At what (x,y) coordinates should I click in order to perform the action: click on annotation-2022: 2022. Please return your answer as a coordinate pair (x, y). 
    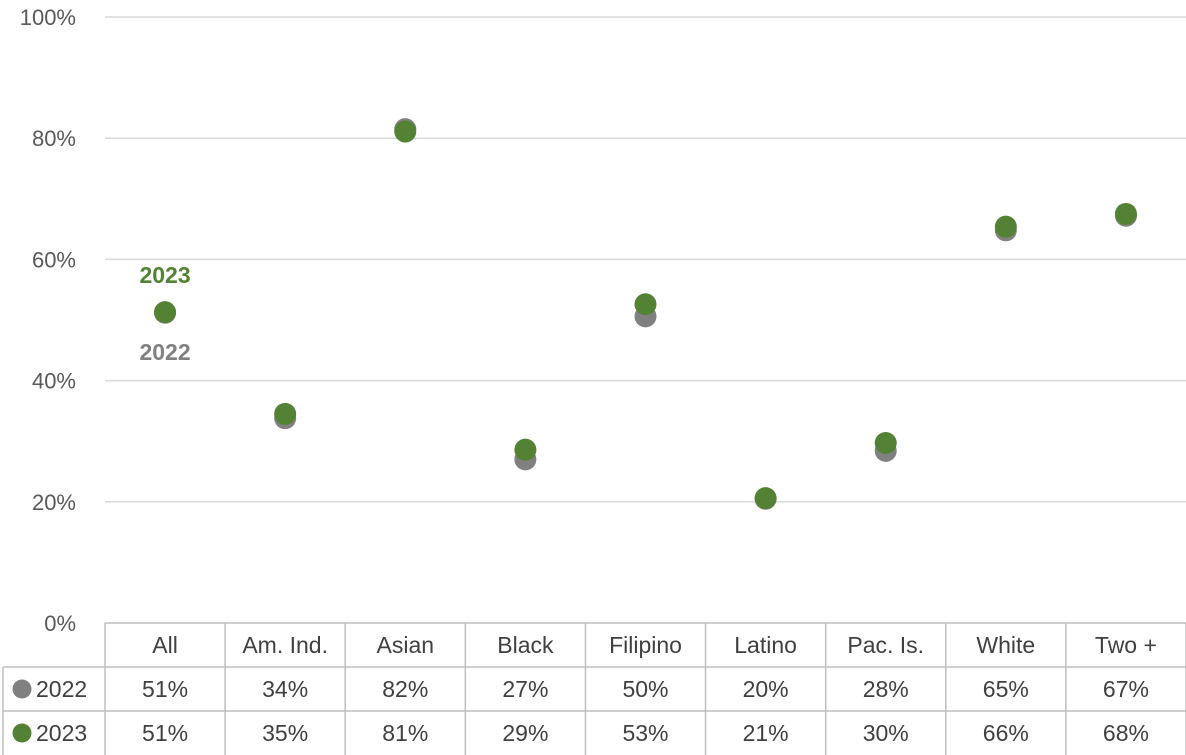
    Looking at the image, I should click on (164, 352).